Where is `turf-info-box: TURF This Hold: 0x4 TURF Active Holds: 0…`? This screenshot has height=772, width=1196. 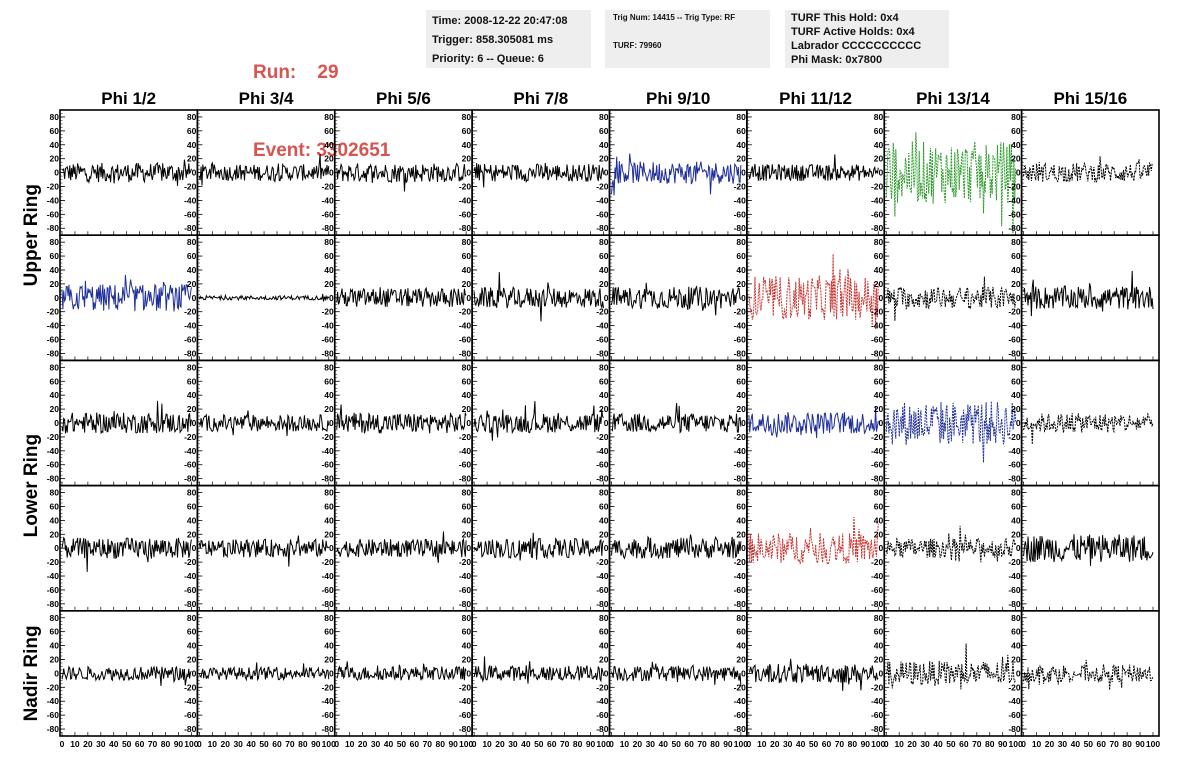 turf-info-box: TURF This Hold: 0x4 TURF Active Holds: 0… is located at coordinates (867, 39).